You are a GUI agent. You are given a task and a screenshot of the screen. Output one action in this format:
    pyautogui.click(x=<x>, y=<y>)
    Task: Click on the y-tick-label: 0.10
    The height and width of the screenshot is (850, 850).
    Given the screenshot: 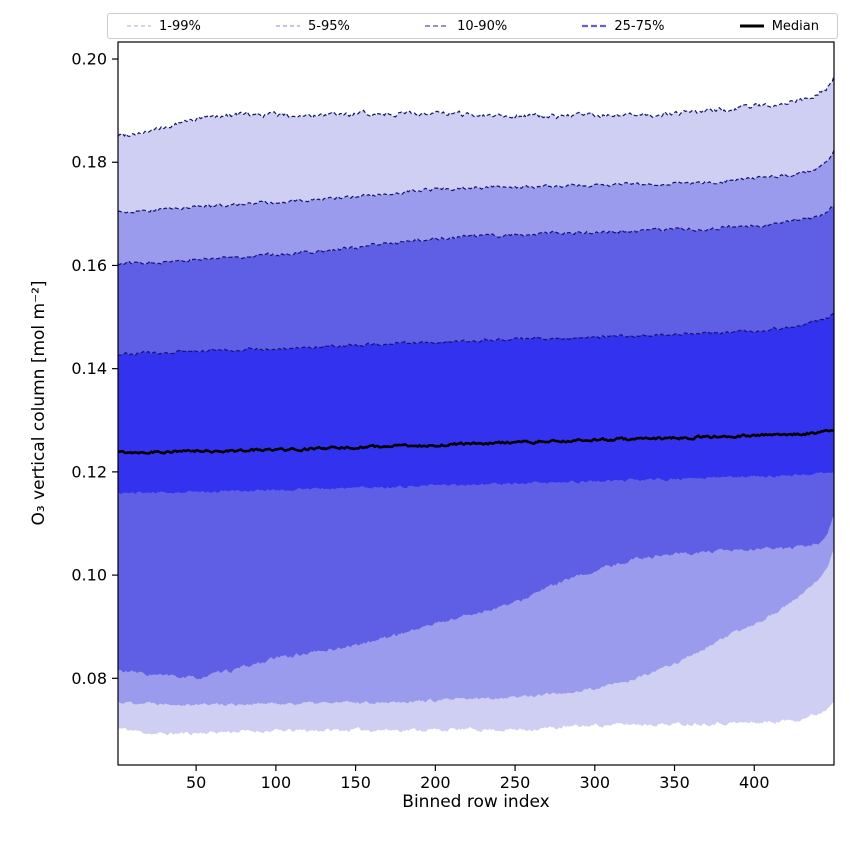 What is the action you would take?
    pyautogui.click(x=89, y=575)
    